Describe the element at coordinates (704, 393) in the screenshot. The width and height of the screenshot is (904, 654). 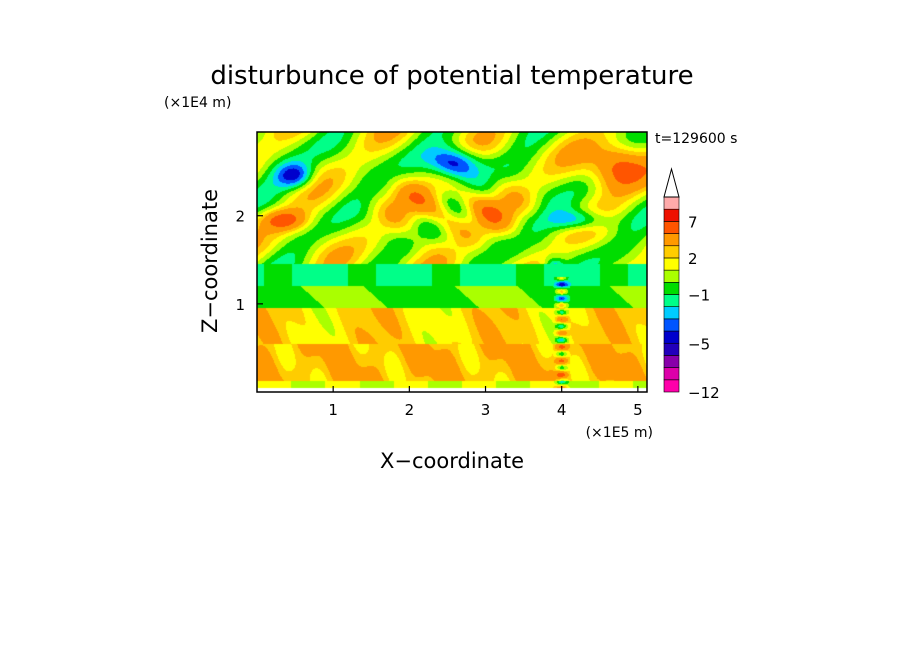
I see `colorbar-label: −12` at that location.